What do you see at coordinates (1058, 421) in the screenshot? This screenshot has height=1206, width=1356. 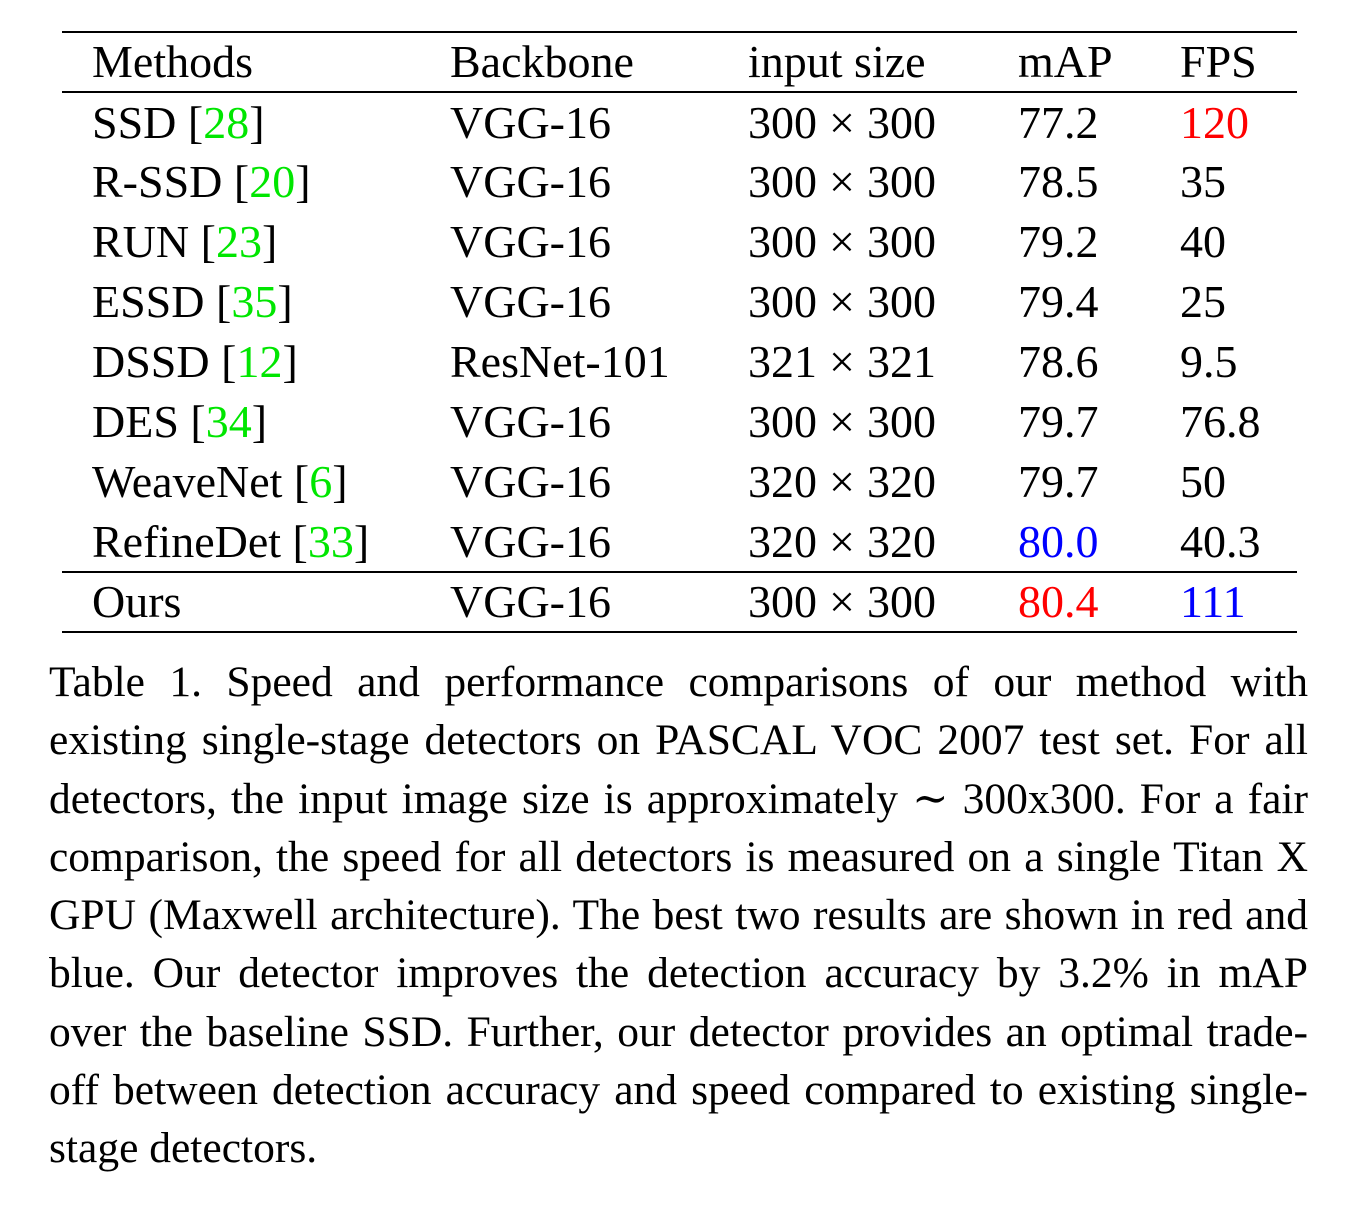 I see `map-cell: 79.7` at bounding box center [1058, 421].